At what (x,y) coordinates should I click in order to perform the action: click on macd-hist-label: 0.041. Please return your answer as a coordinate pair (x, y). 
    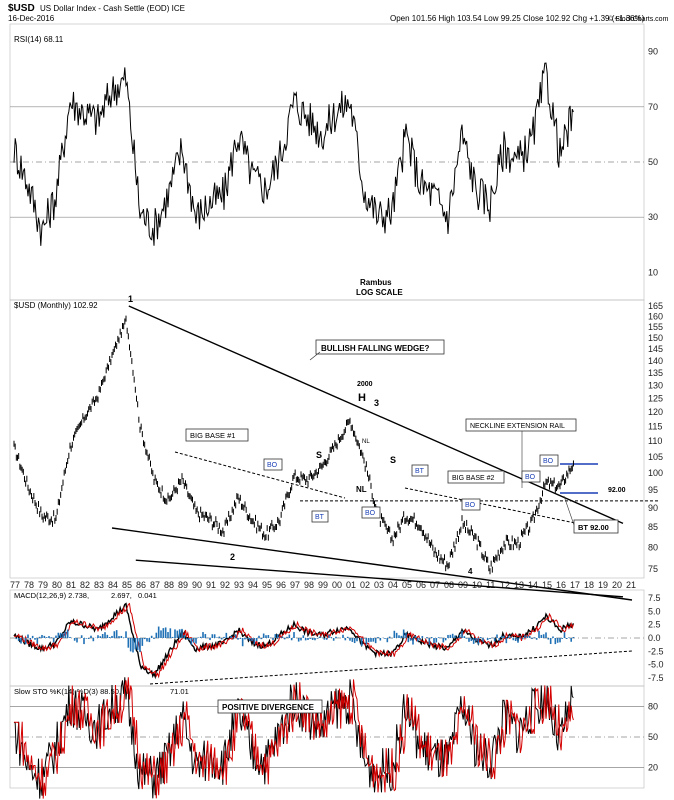
    Looking at the image, I should click on (147, 595).